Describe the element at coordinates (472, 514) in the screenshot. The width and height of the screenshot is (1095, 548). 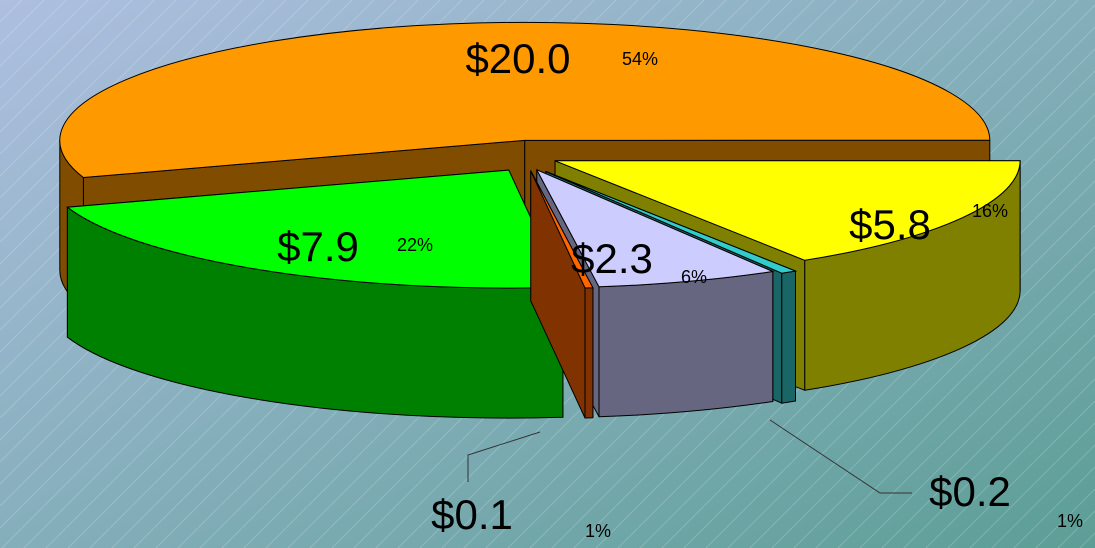
I see `value-label: $0.1` at that location.